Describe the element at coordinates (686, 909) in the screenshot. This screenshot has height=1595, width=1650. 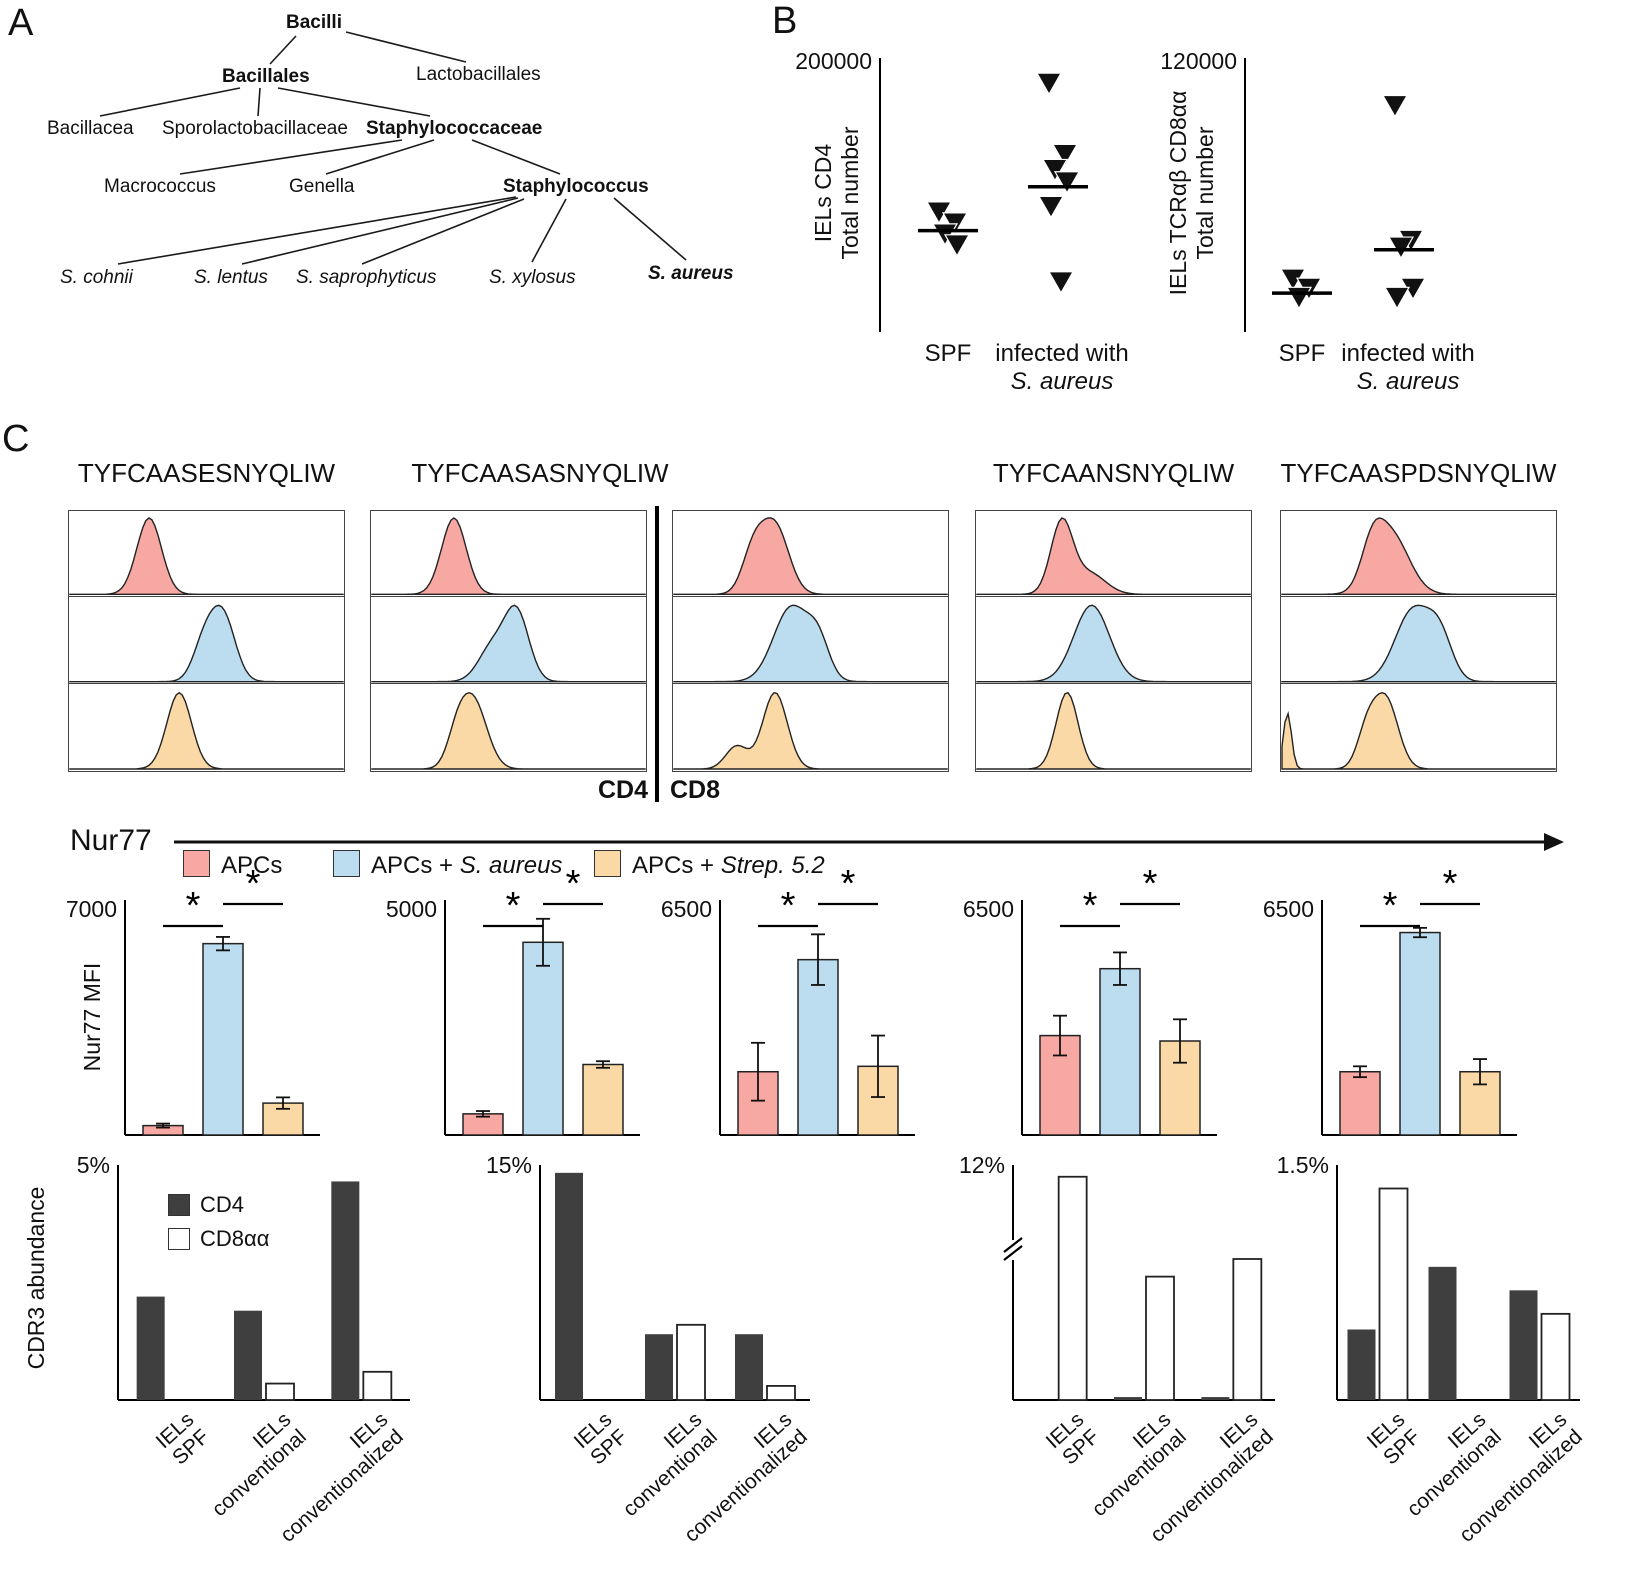
I see `mfi3-ymax: 6500` at that location.